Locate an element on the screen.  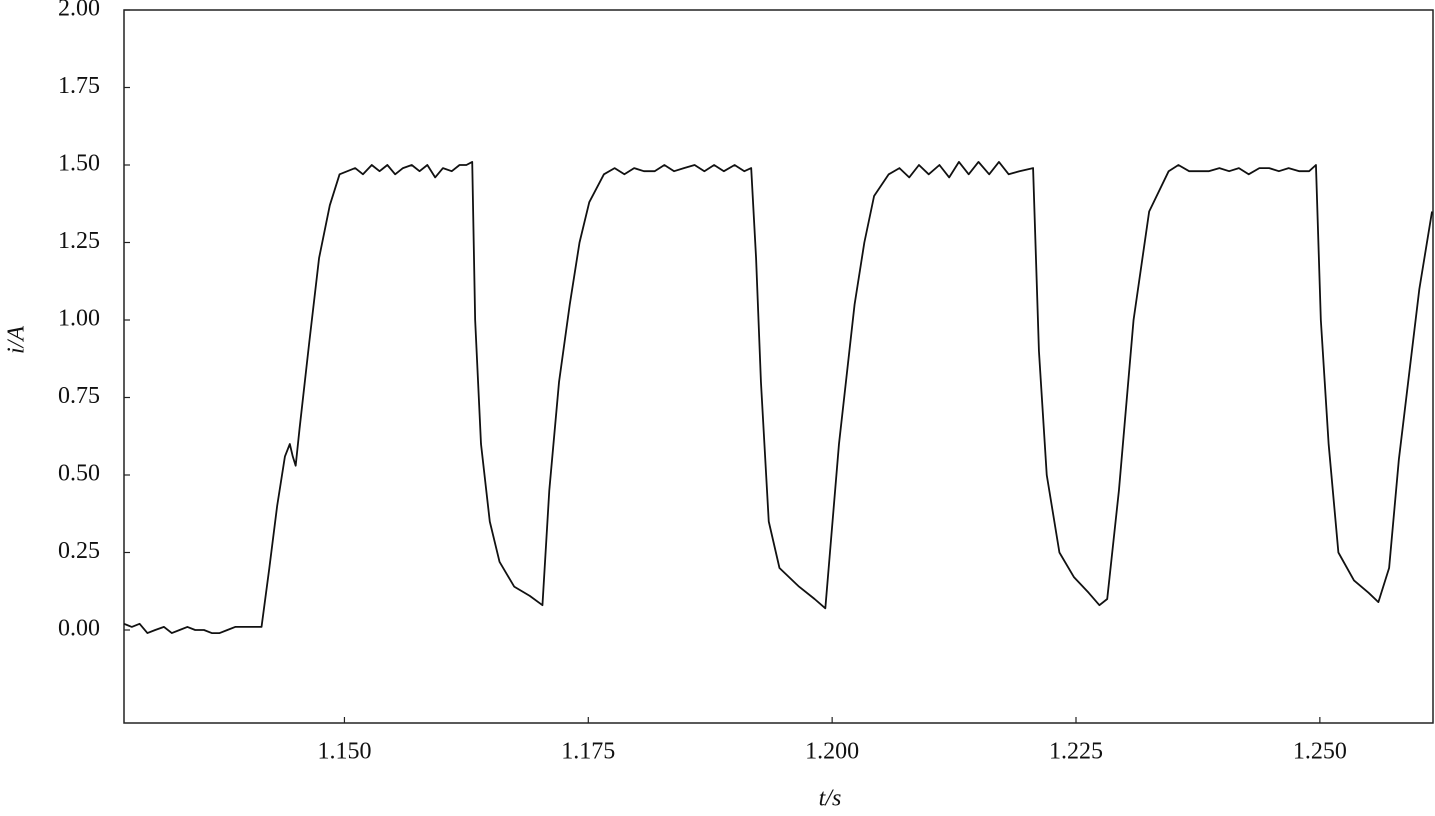
x-tick-label: 1.200 is located at coordinates (832, 752).